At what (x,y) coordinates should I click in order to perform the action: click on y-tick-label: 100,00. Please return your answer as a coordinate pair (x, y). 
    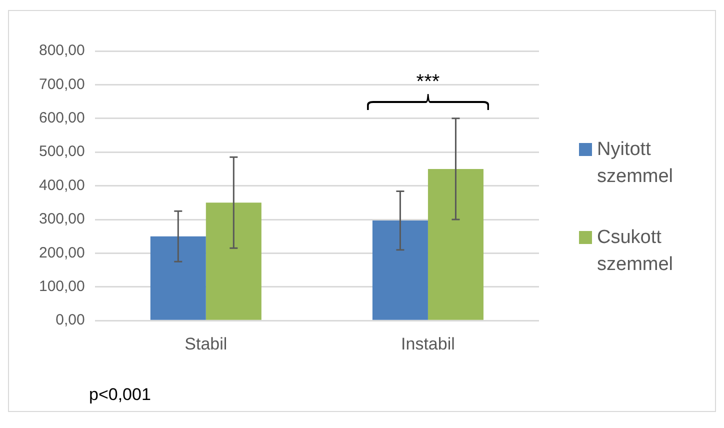
    Looking at the image, I should click on (61, 287).